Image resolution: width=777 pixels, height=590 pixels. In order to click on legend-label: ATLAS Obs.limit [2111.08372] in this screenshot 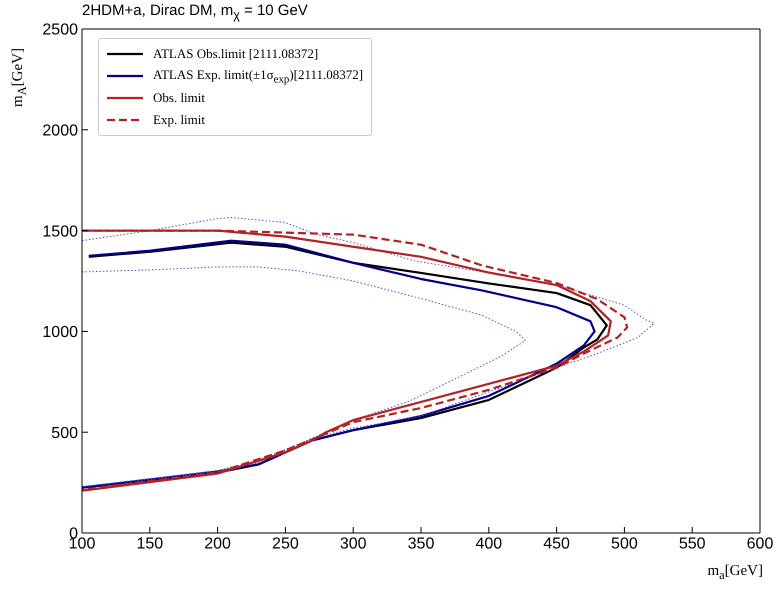, I will do `click(235, 54)`.